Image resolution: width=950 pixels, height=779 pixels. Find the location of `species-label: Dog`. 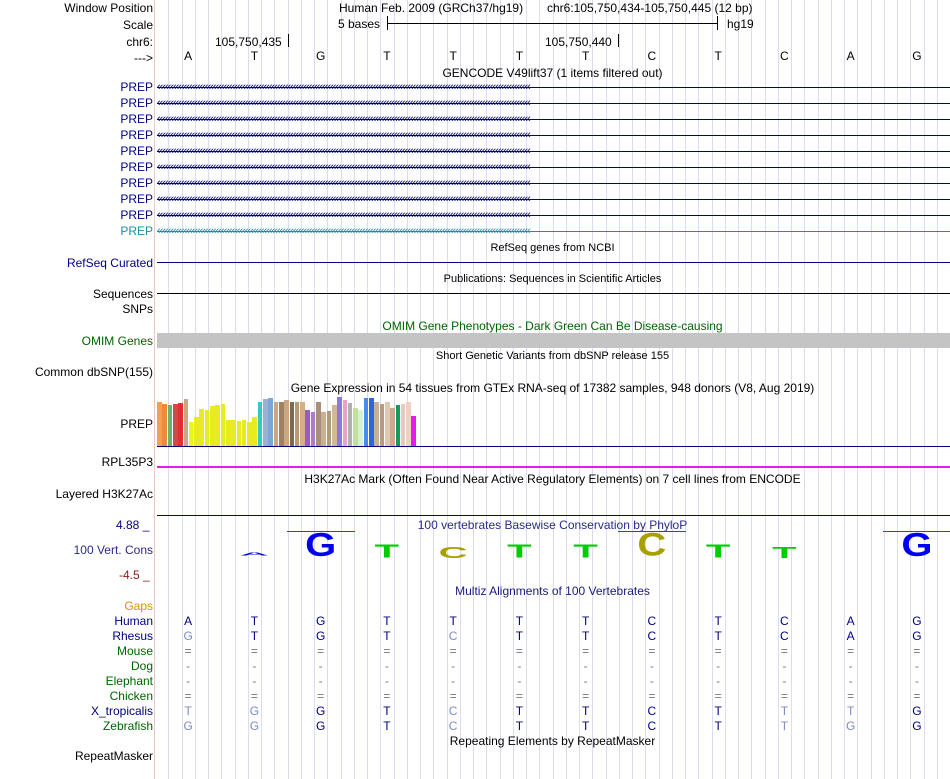

species-label: Dog is located at coordinates (141, 666).